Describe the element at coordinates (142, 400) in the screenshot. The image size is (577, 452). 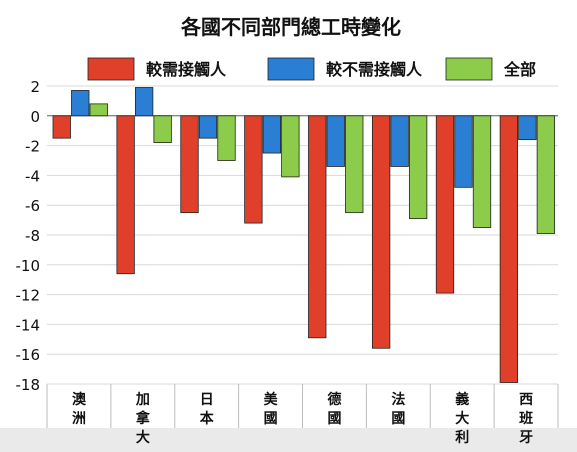
I see `x-category-label: 加` at that location.